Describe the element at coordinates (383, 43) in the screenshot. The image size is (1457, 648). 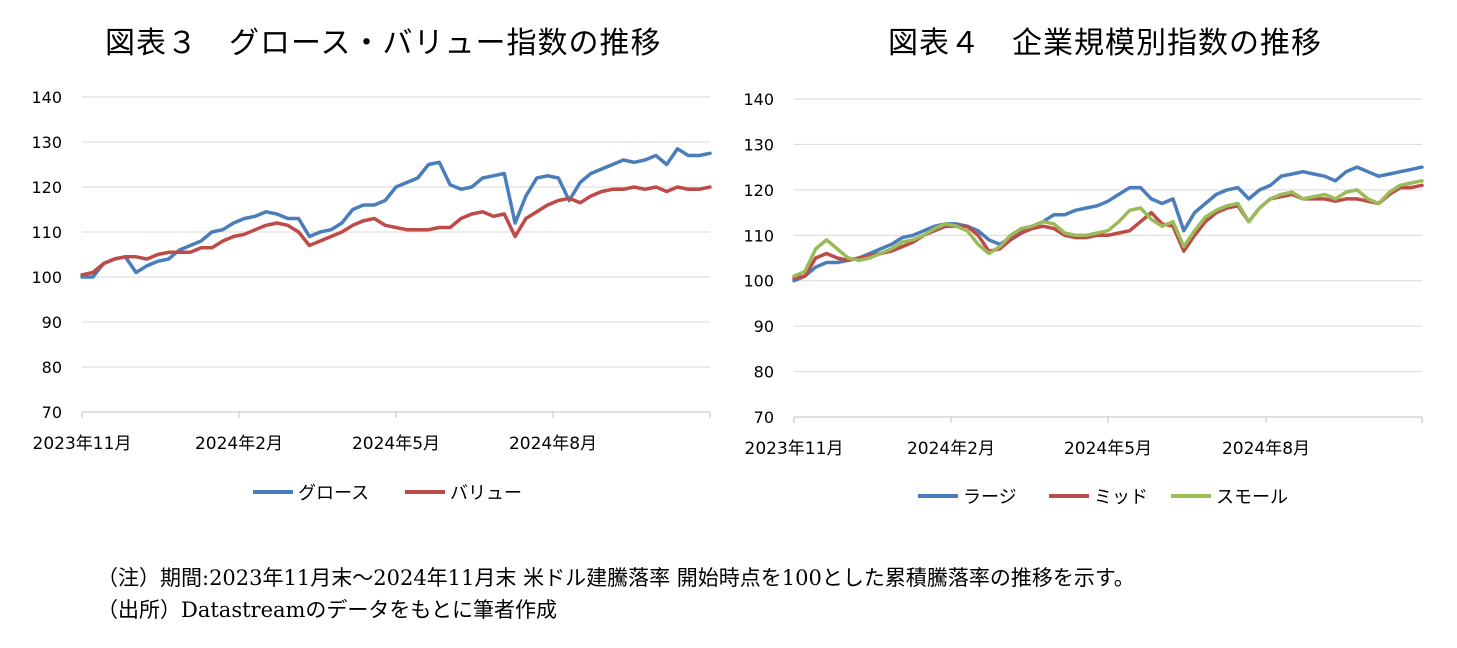
I see `chart-title-growth-value: 図表３ グロース・バリュー指数の推移` at that location.